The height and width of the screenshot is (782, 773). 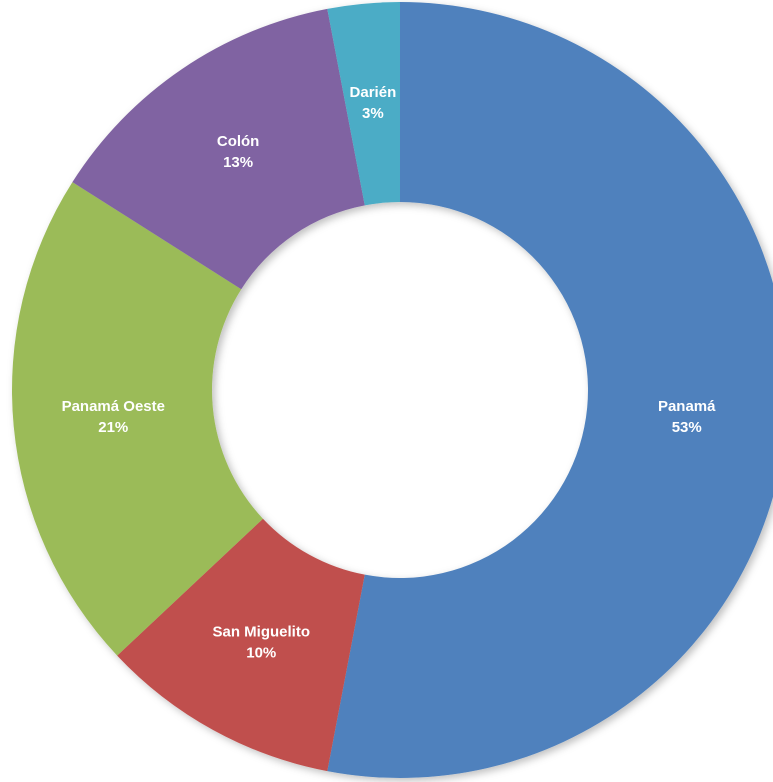 What do you see at coordinates (238, 141) in the screenshot?
I see `category-label: Colón` at bounding box center [238, 141].